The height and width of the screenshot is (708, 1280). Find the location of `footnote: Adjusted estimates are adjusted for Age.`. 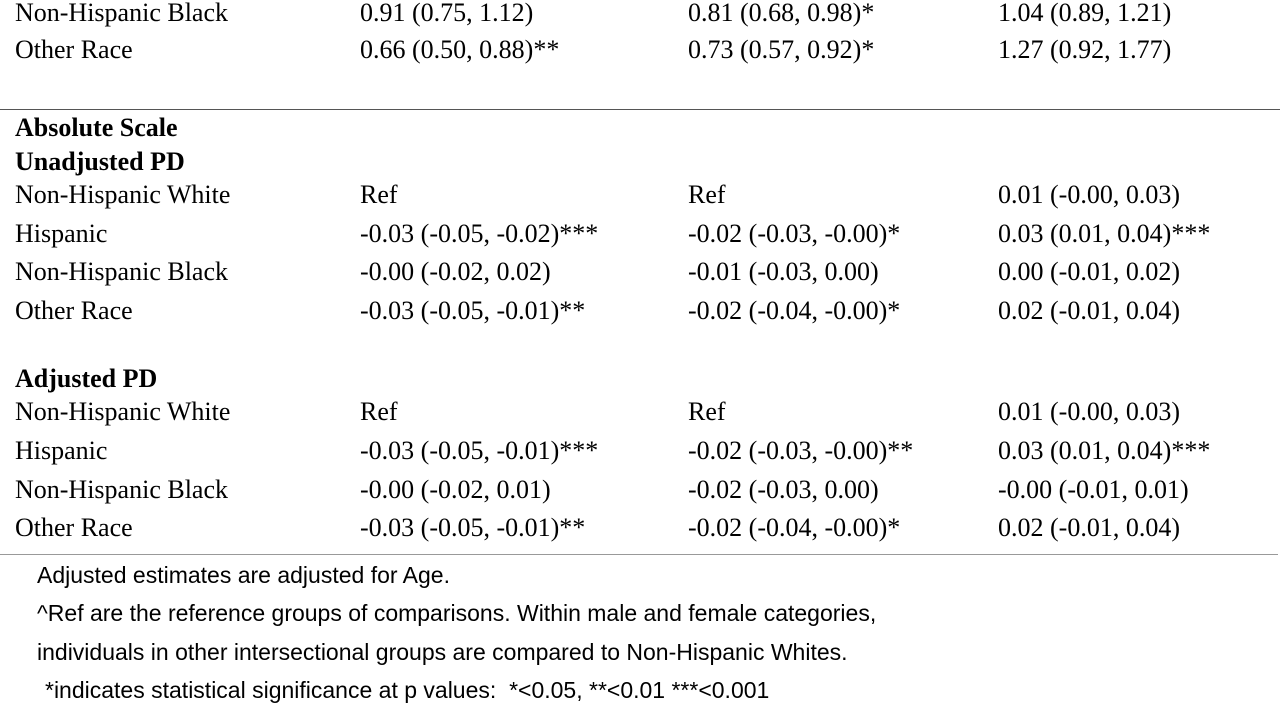

footnote: Adjusted estimates are adjusted for Age. is located at coordinates (243, 575).